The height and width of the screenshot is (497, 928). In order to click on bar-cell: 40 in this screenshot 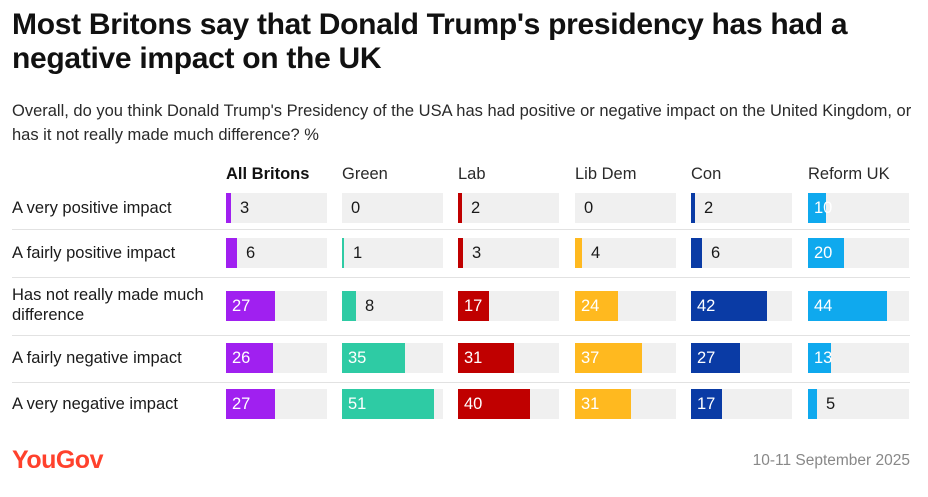, I will do `click(508, 404)`.